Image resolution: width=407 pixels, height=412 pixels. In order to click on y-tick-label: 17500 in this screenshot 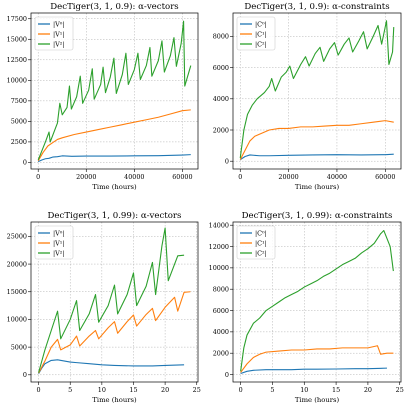, I will do `click(17, 19)`.